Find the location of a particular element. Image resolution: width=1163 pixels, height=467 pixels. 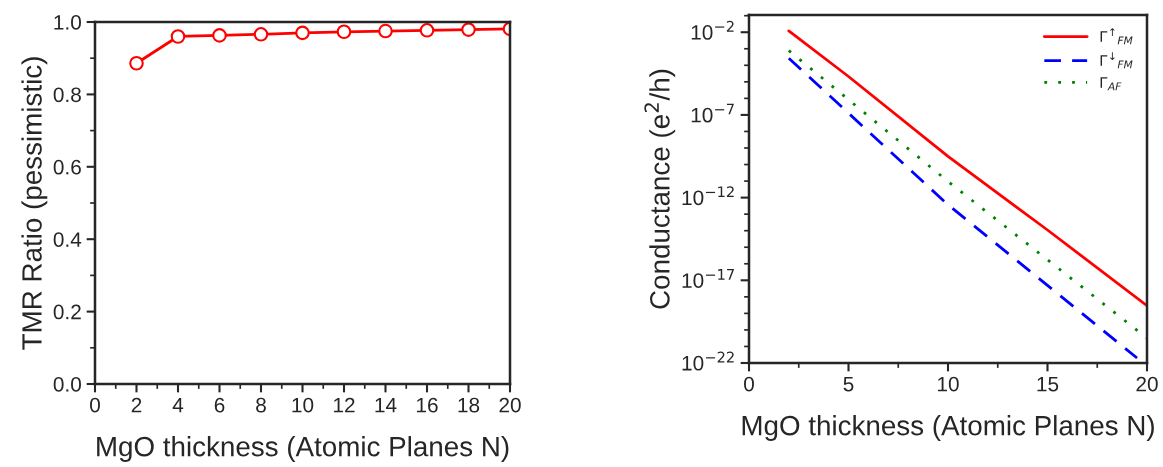

x-tick-label: 2 is located at coordinates (136, 405).